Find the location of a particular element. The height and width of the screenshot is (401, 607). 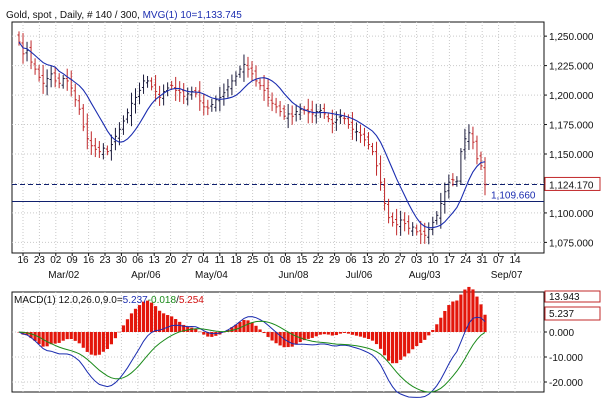

x-day-label: 27 is located at coordinates (187, 260).